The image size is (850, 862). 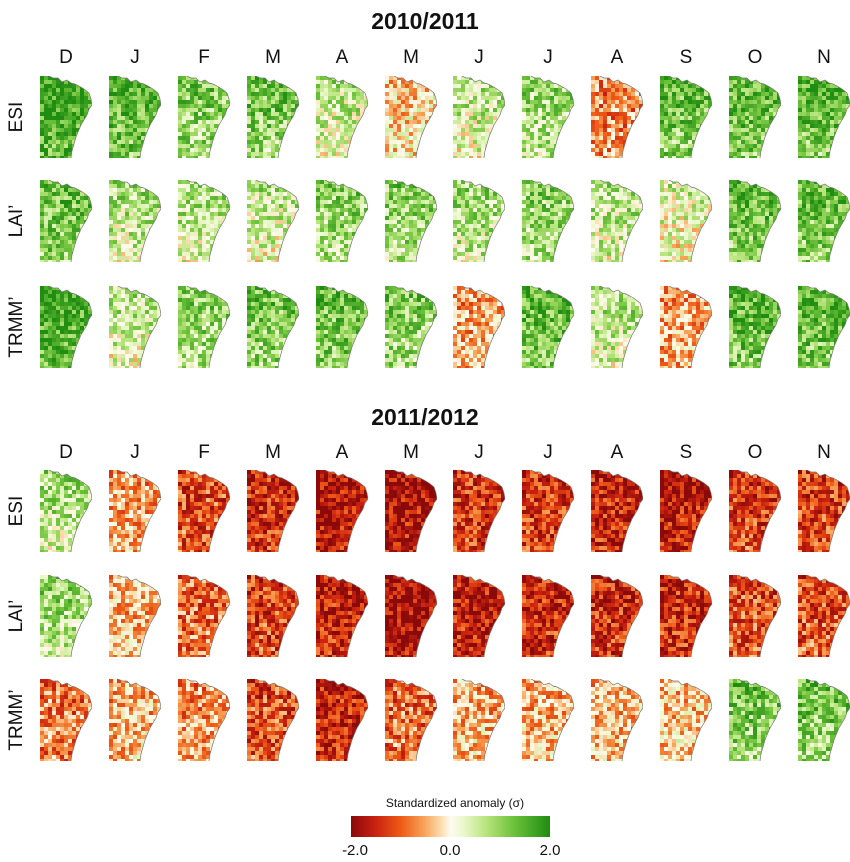 I want to click on month-label: S, so click(x=686, y=58).